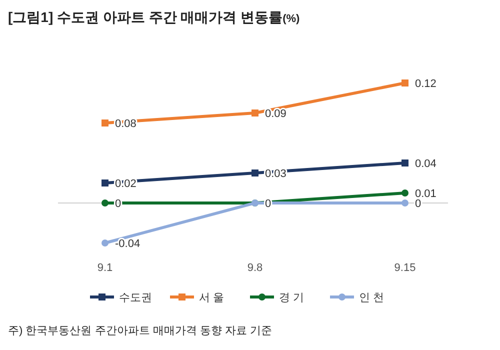  Describe the element at coordinates (135, 298) in the screenshot. I see `legend-label: 수도권` at that location.